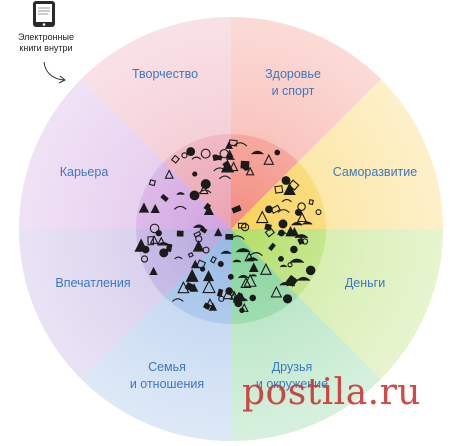  Describe the element at coordinates (165, 74) in the screenshot. I see `label-creativity: Творчество` at that location.